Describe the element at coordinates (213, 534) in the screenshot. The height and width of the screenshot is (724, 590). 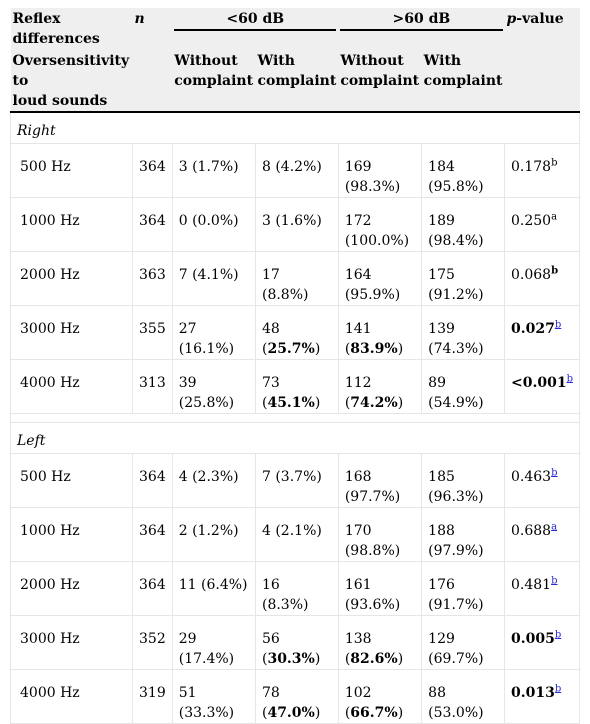
I see `lt60-without-cell: 2 (1.2%)` at that location.